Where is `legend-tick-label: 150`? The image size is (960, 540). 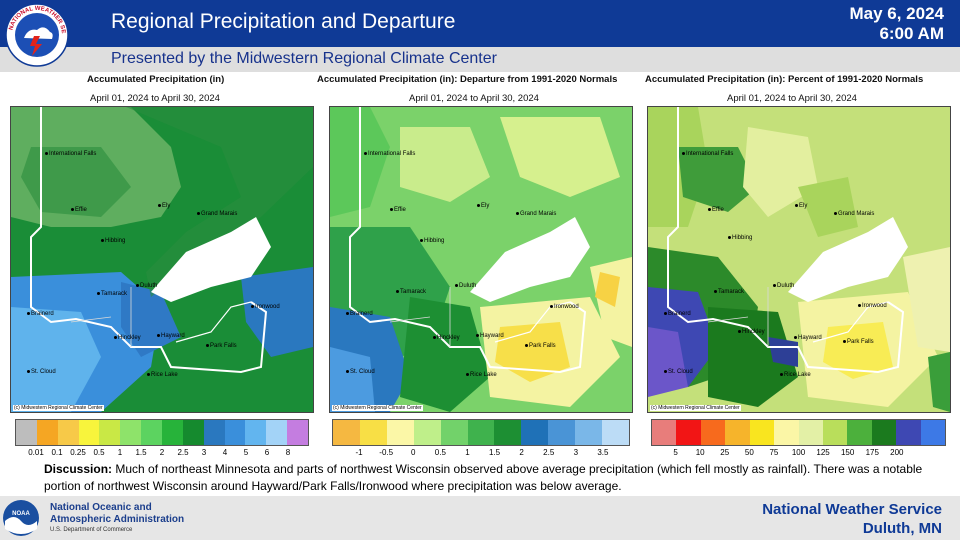 legend-tick-label: 150 is located at coordinates (847, 452).